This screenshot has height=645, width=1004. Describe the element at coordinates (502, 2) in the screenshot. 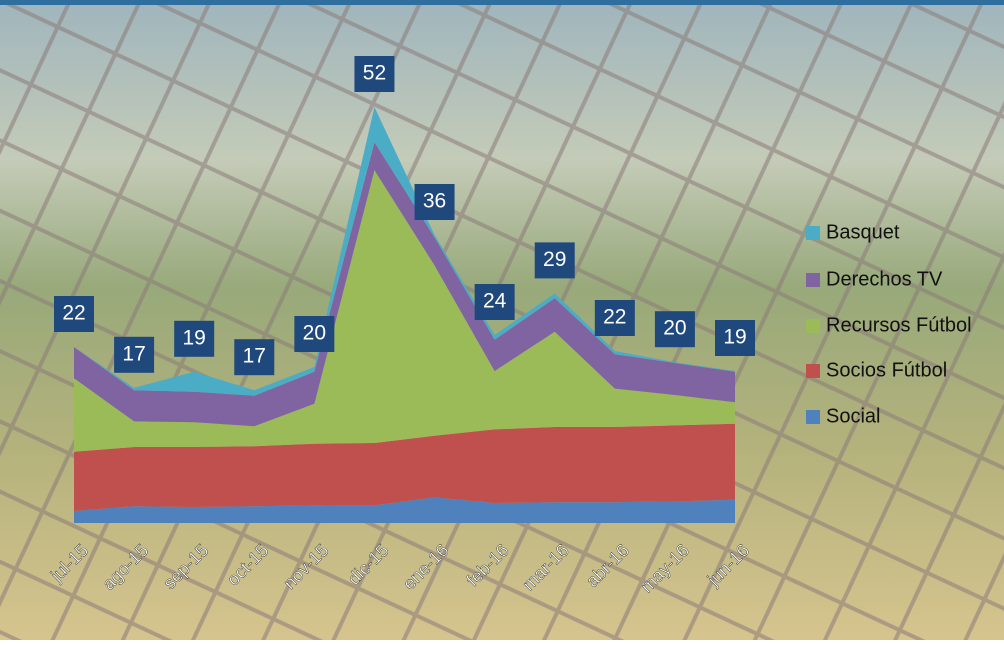

I see `top-border` at that location.